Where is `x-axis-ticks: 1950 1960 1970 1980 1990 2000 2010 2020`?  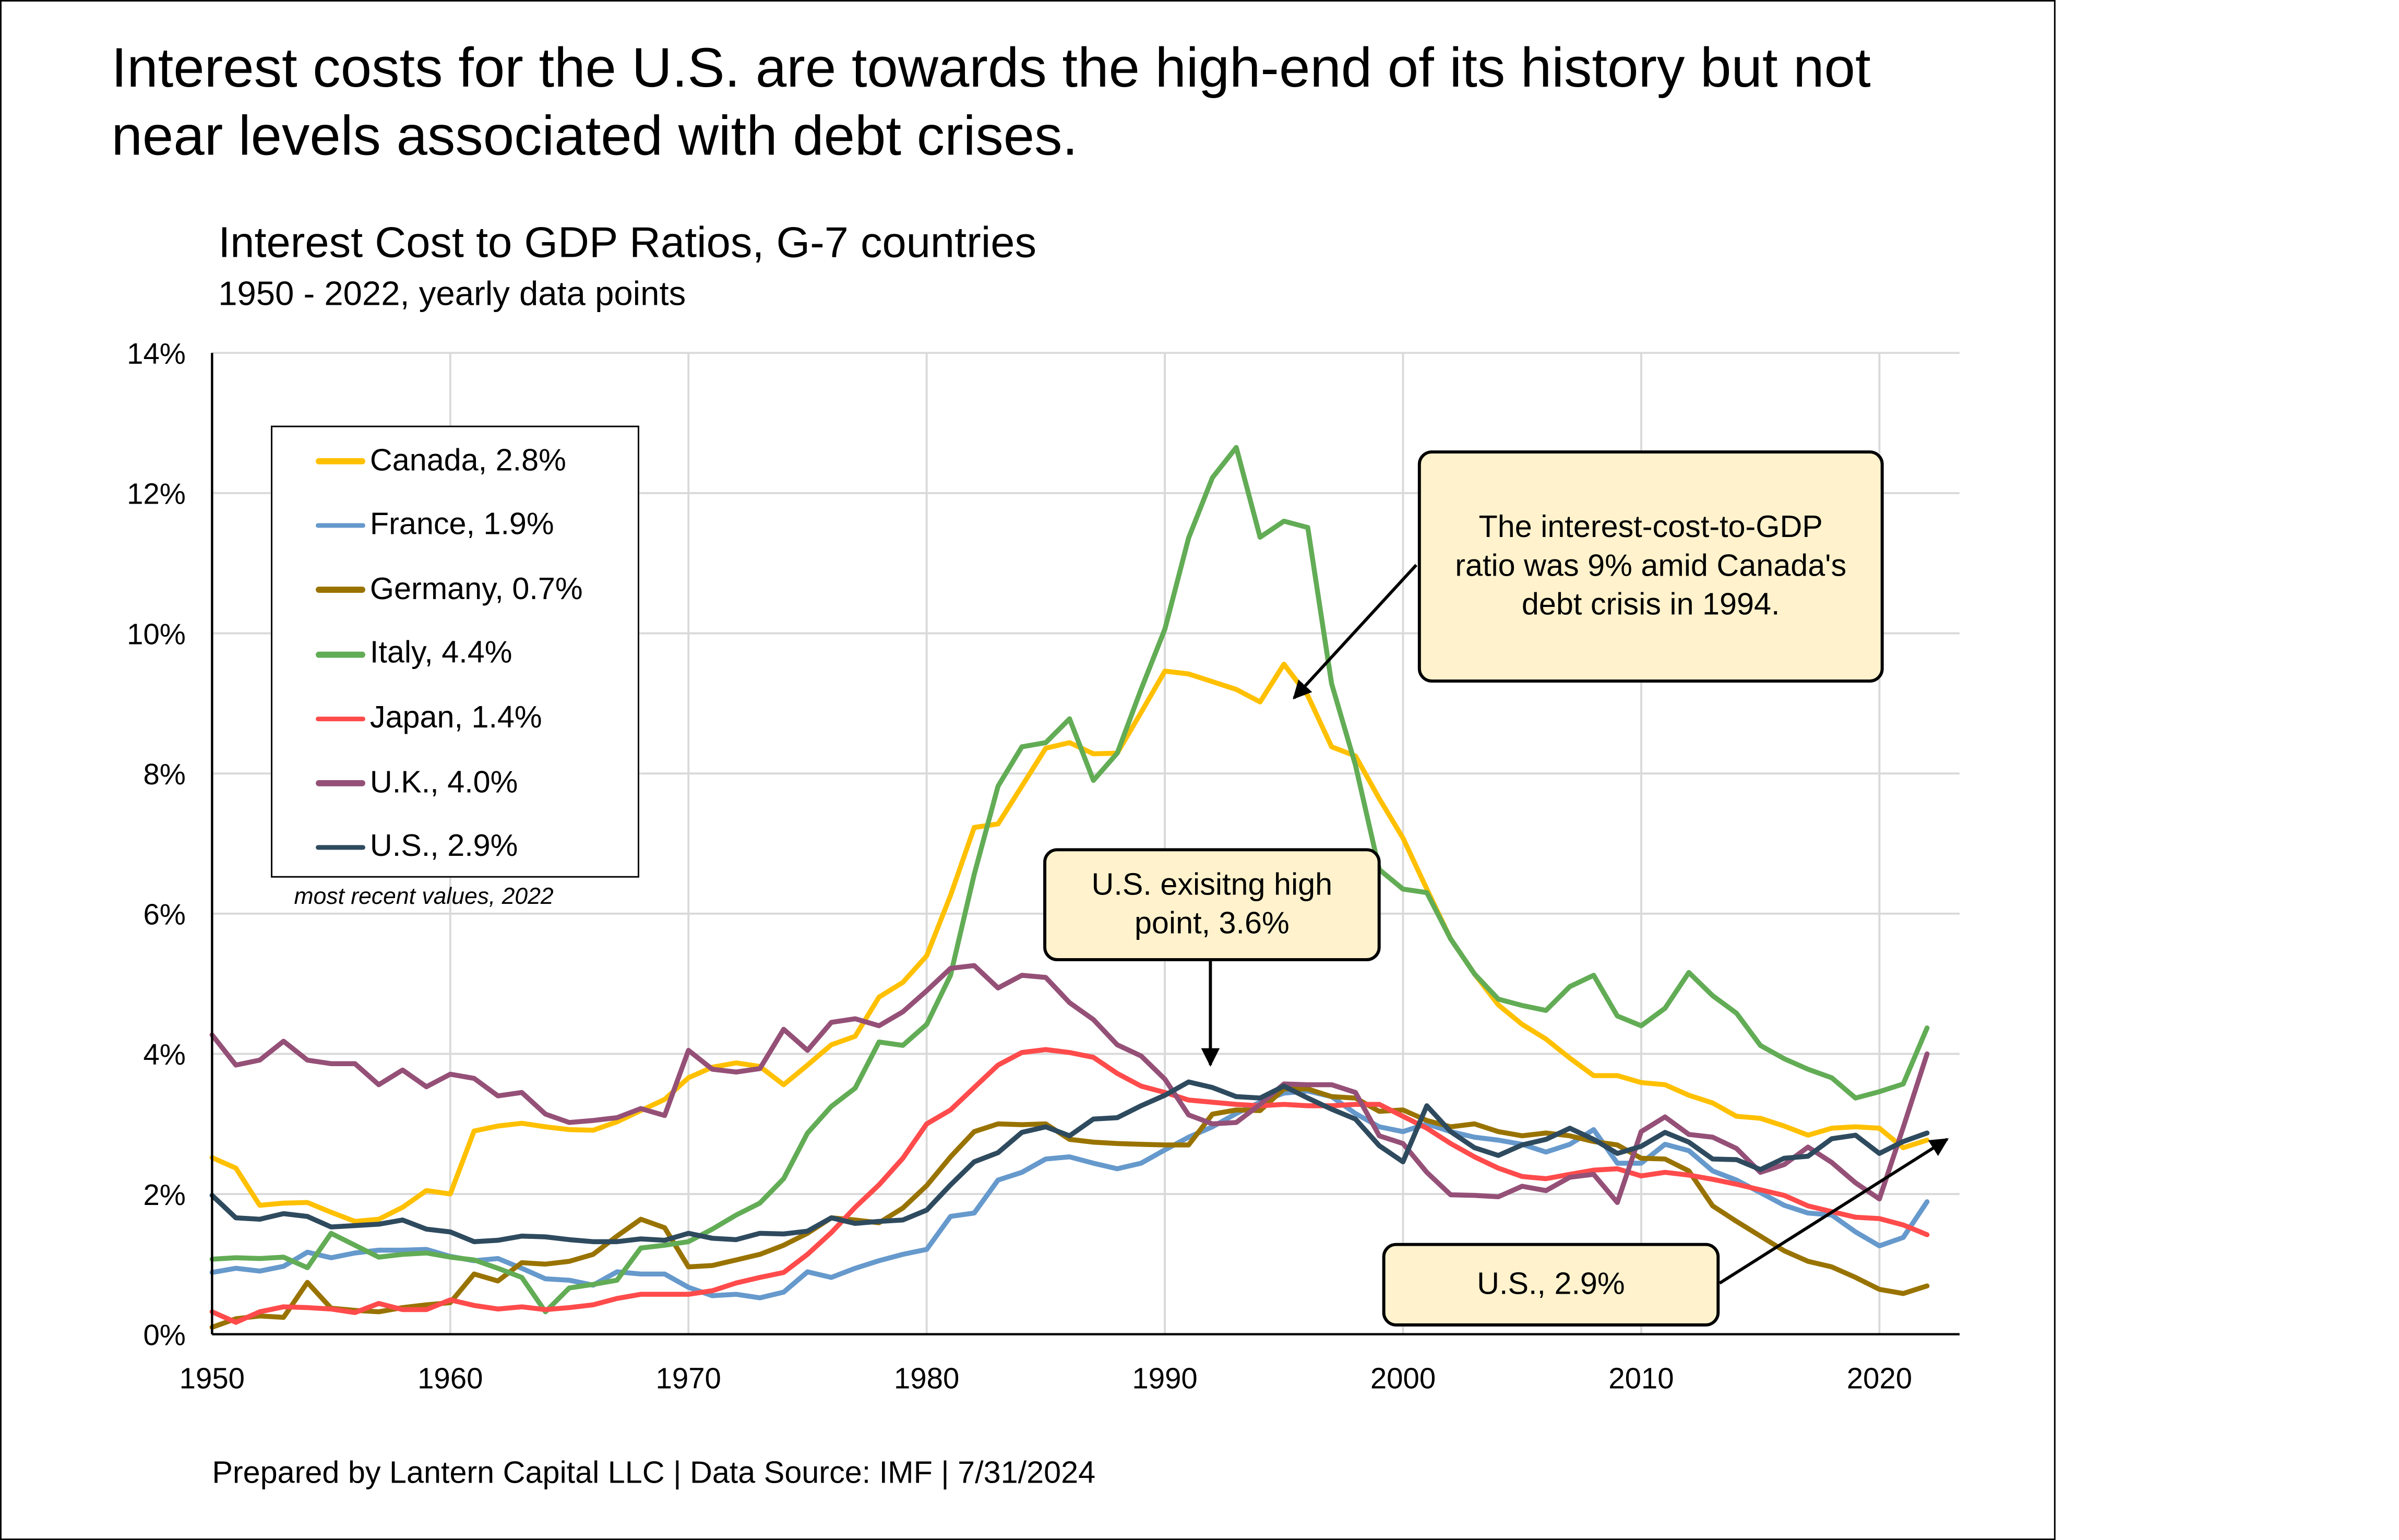
x-axis-ticks: 1950 1960 1970 1980 1990 2000 2010 2020 is located at coordinates (1046, 1378).